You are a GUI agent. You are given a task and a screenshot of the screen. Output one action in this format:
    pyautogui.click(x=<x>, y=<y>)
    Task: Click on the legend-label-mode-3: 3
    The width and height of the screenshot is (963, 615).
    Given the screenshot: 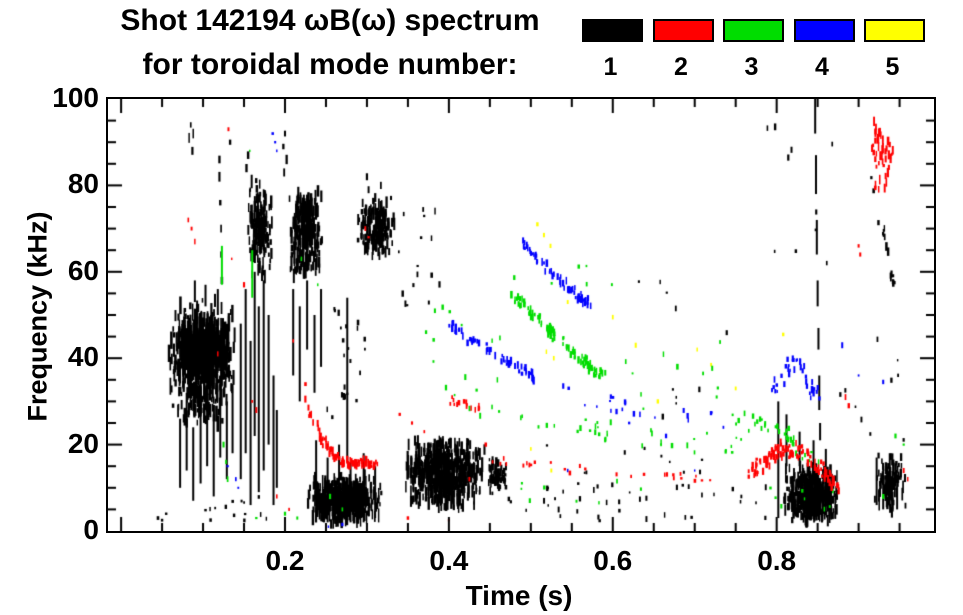 What is the action you would take?
    pyautogui.click(x=751, y=67)
    